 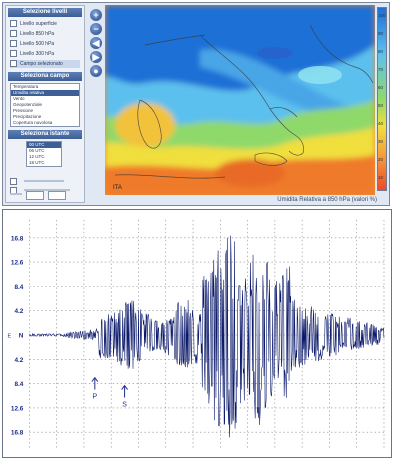 What do you see at coordinates (381, 51) in the screenshot?
I see `colorbar-tick-label: 80` at bounding box center [381, 51].